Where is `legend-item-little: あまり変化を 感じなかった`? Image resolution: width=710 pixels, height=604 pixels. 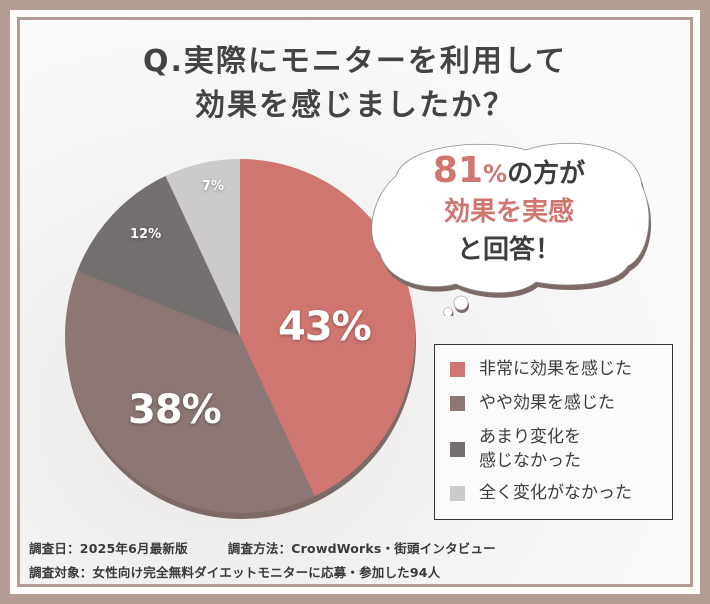
legend-item-little: あまり変化を 感じなかった is located at coordinates (515, 449).